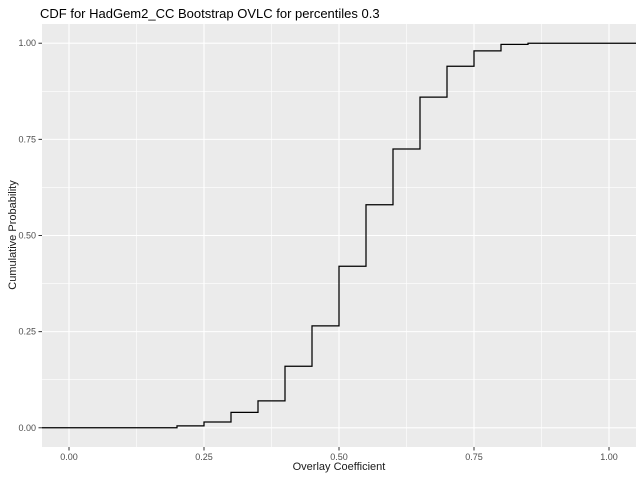  Describe the element at coordinates (474, 457) in the screenshot. I see `x-tick-label: 0.75` at that location.